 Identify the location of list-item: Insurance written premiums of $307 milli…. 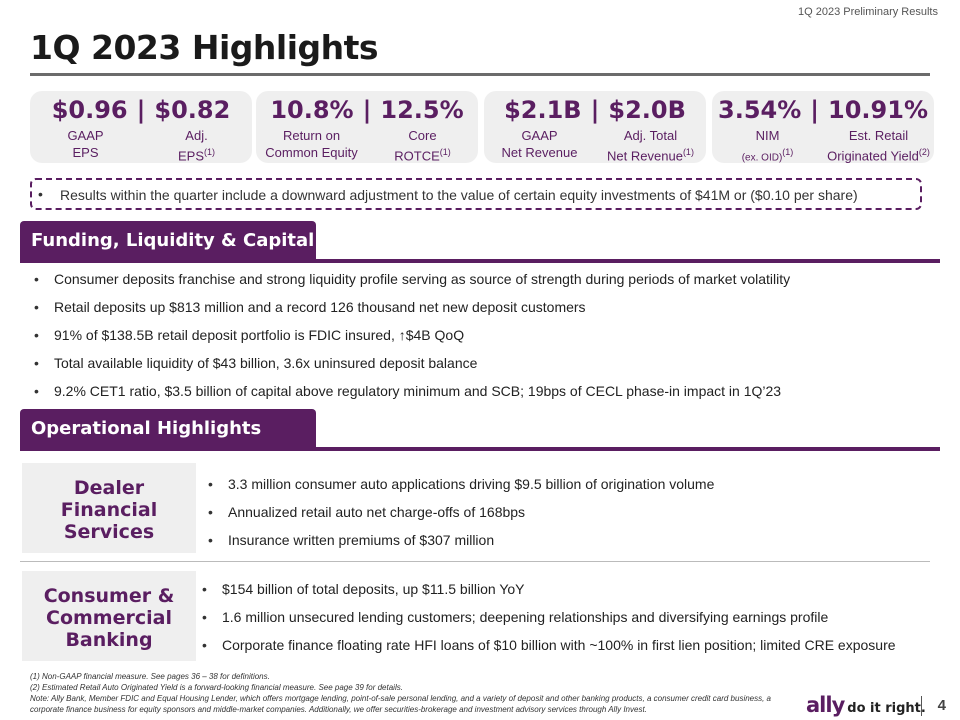
(458, 540).